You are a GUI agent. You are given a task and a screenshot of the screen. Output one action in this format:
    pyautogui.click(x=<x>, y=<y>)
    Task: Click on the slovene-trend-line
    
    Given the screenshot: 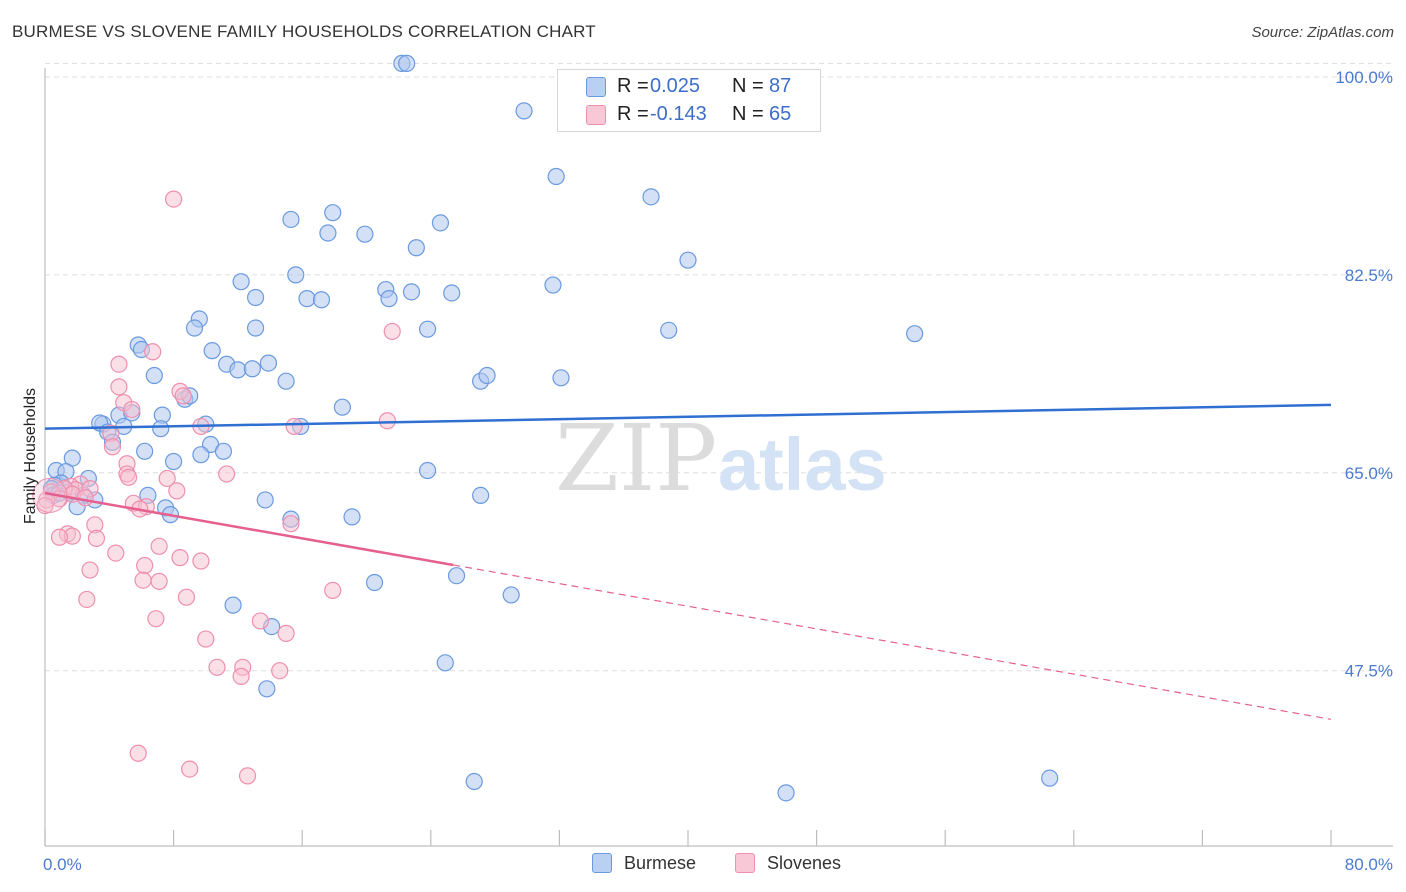 What is the action you would take?
    pyautogui.click(x=249, y=529)
    